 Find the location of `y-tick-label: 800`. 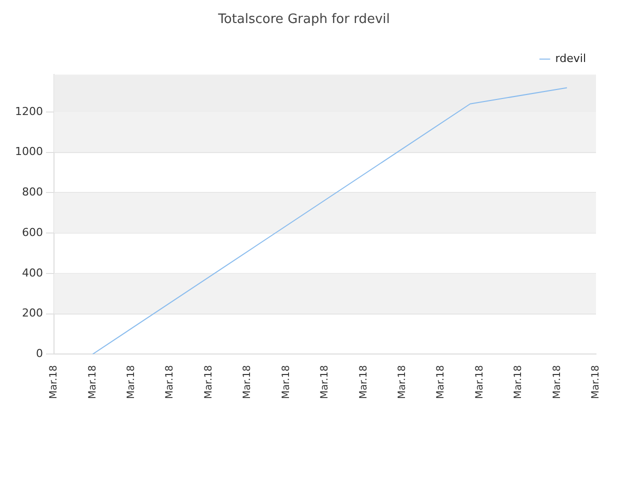

y-tick-label: 800 is located at coordinates (32, 192).